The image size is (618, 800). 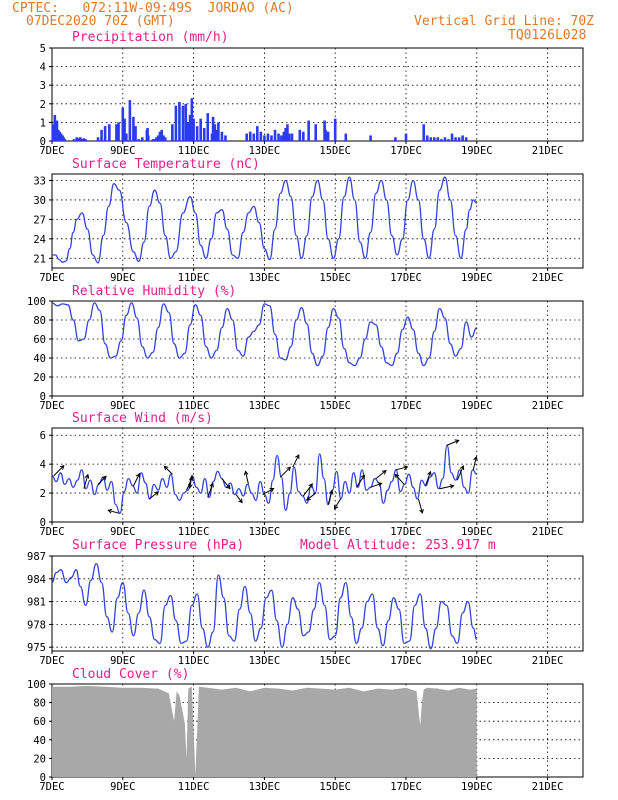 I want to click on panel1-ytick-label: 1, so click(x=43, y=123).